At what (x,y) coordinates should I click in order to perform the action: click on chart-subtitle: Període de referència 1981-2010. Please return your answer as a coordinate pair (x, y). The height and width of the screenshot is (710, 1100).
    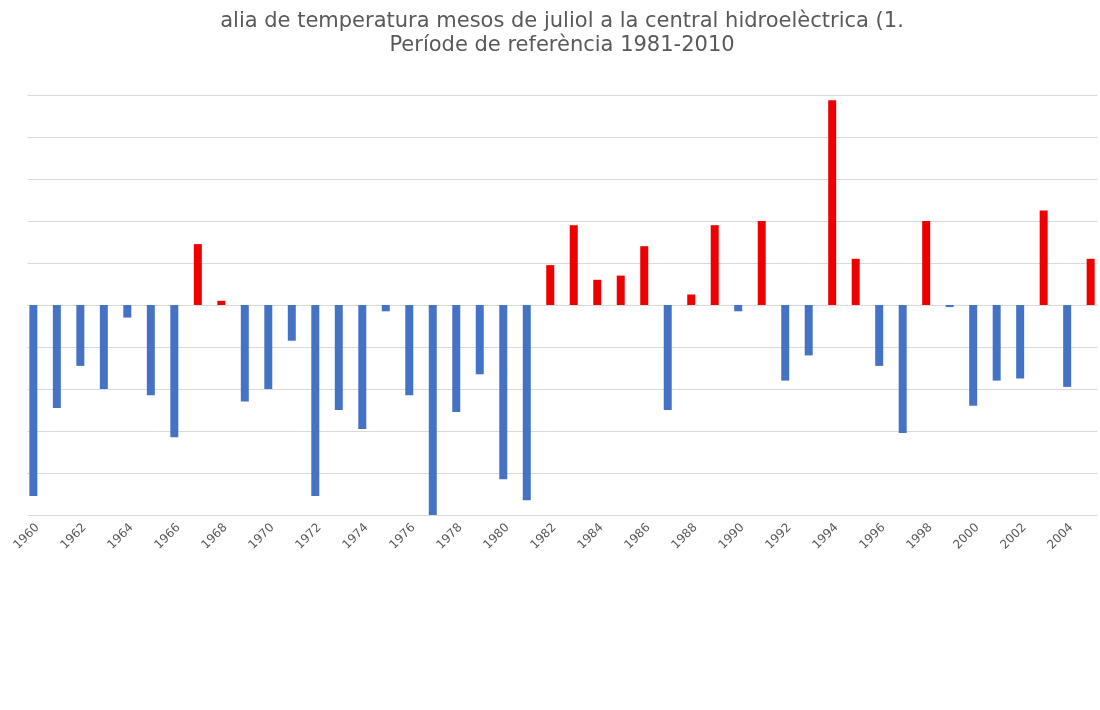
    Looking at the image, I should click on (562, 44).